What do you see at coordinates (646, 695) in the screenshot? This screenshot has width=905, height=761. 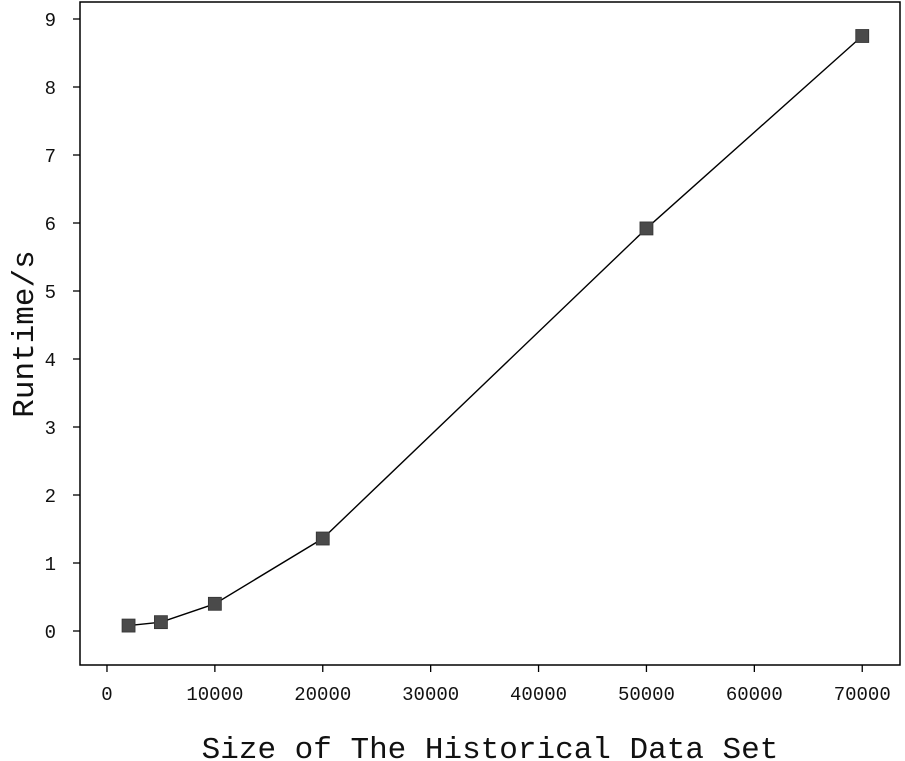 I see `x-tick-label: 50000` at bounding box center [646, 695].